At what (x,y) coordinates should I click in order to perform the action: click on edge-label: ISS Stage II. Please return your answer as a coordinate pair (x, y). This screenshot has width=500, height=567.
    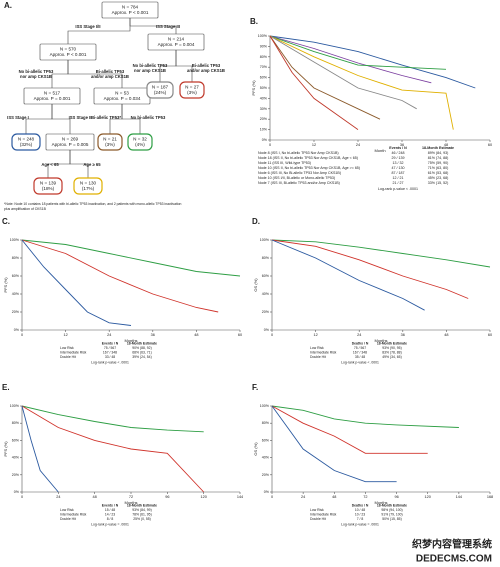
    Looking at the image, I should click on (80, 117).